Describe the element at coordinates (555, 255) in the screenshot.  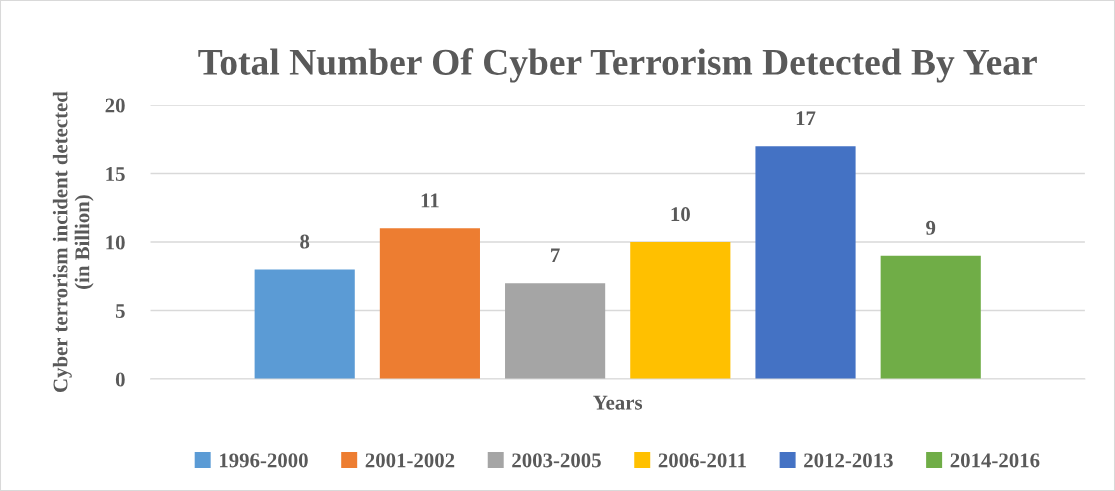
I see `data-label: 7` at that location.